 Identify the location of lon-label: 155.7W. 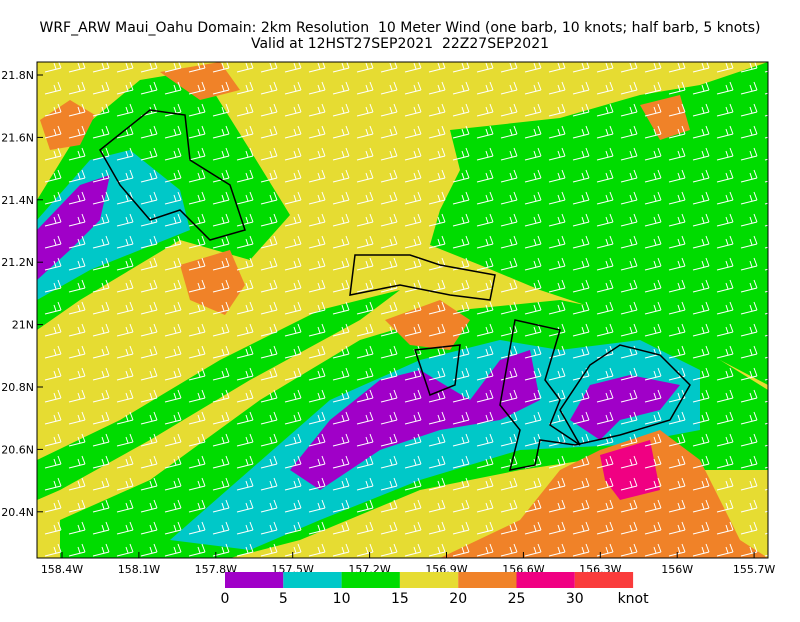
(754, 569).